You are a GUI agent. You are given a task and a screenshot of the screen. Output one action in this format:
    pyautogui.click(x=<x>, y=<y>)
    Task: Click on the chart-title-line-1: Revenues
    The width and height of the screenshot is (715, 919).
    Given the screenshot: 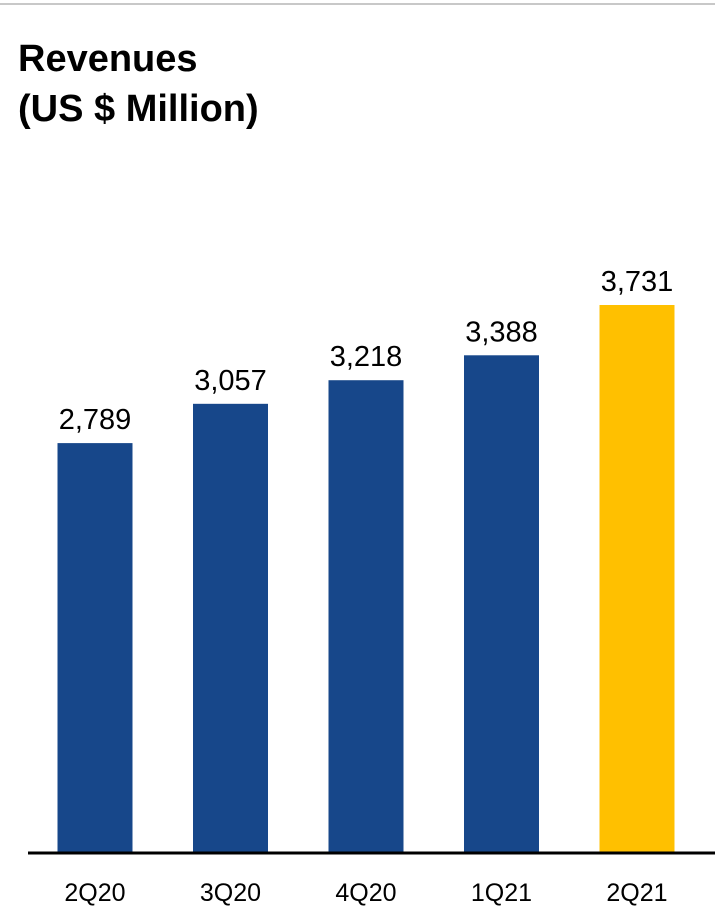 What is the action you would take?
    pyautogui.click(x=108, y=59)
    